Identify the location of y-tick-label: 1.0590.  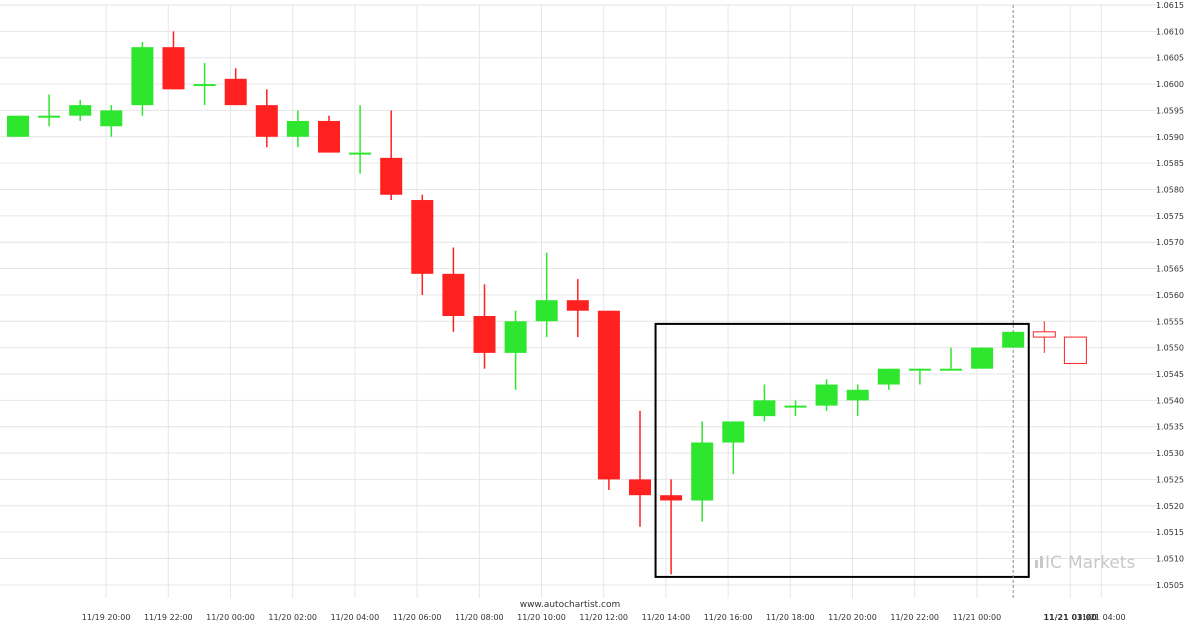
(1170, 137).